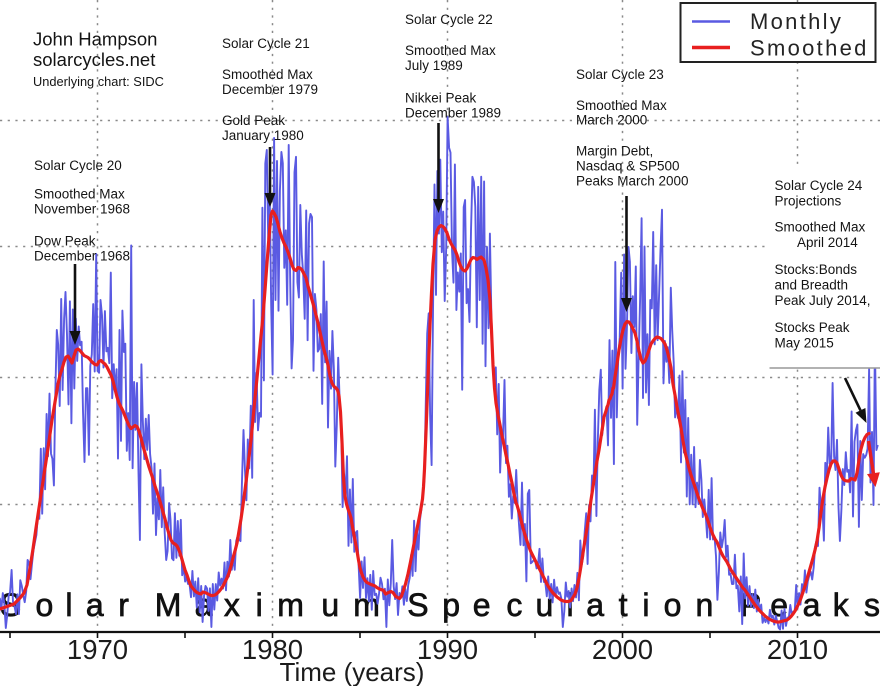  I want to click on svg-text: Solar Cycle 20, so click(78, 165).